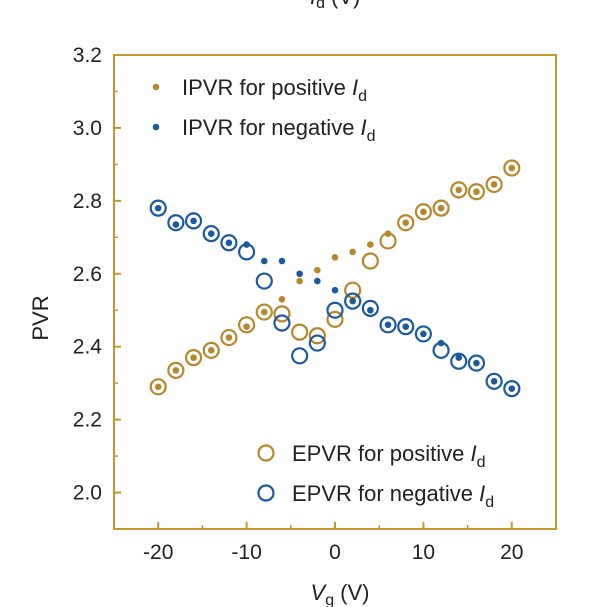  Describe the element at coordinates (87, 420) in the screenshot. I see `y-tick-label: 2.2` at that location.